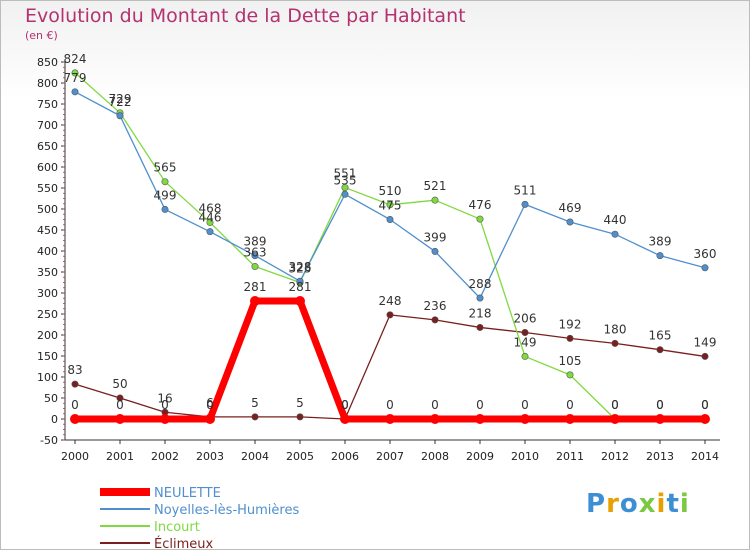 The height and width of the screenshot is (550, 750). What do you see at coordinates (47, 62) in the screenshot?
I see `y-tick-label: 850` at bounding box center [47, 62].